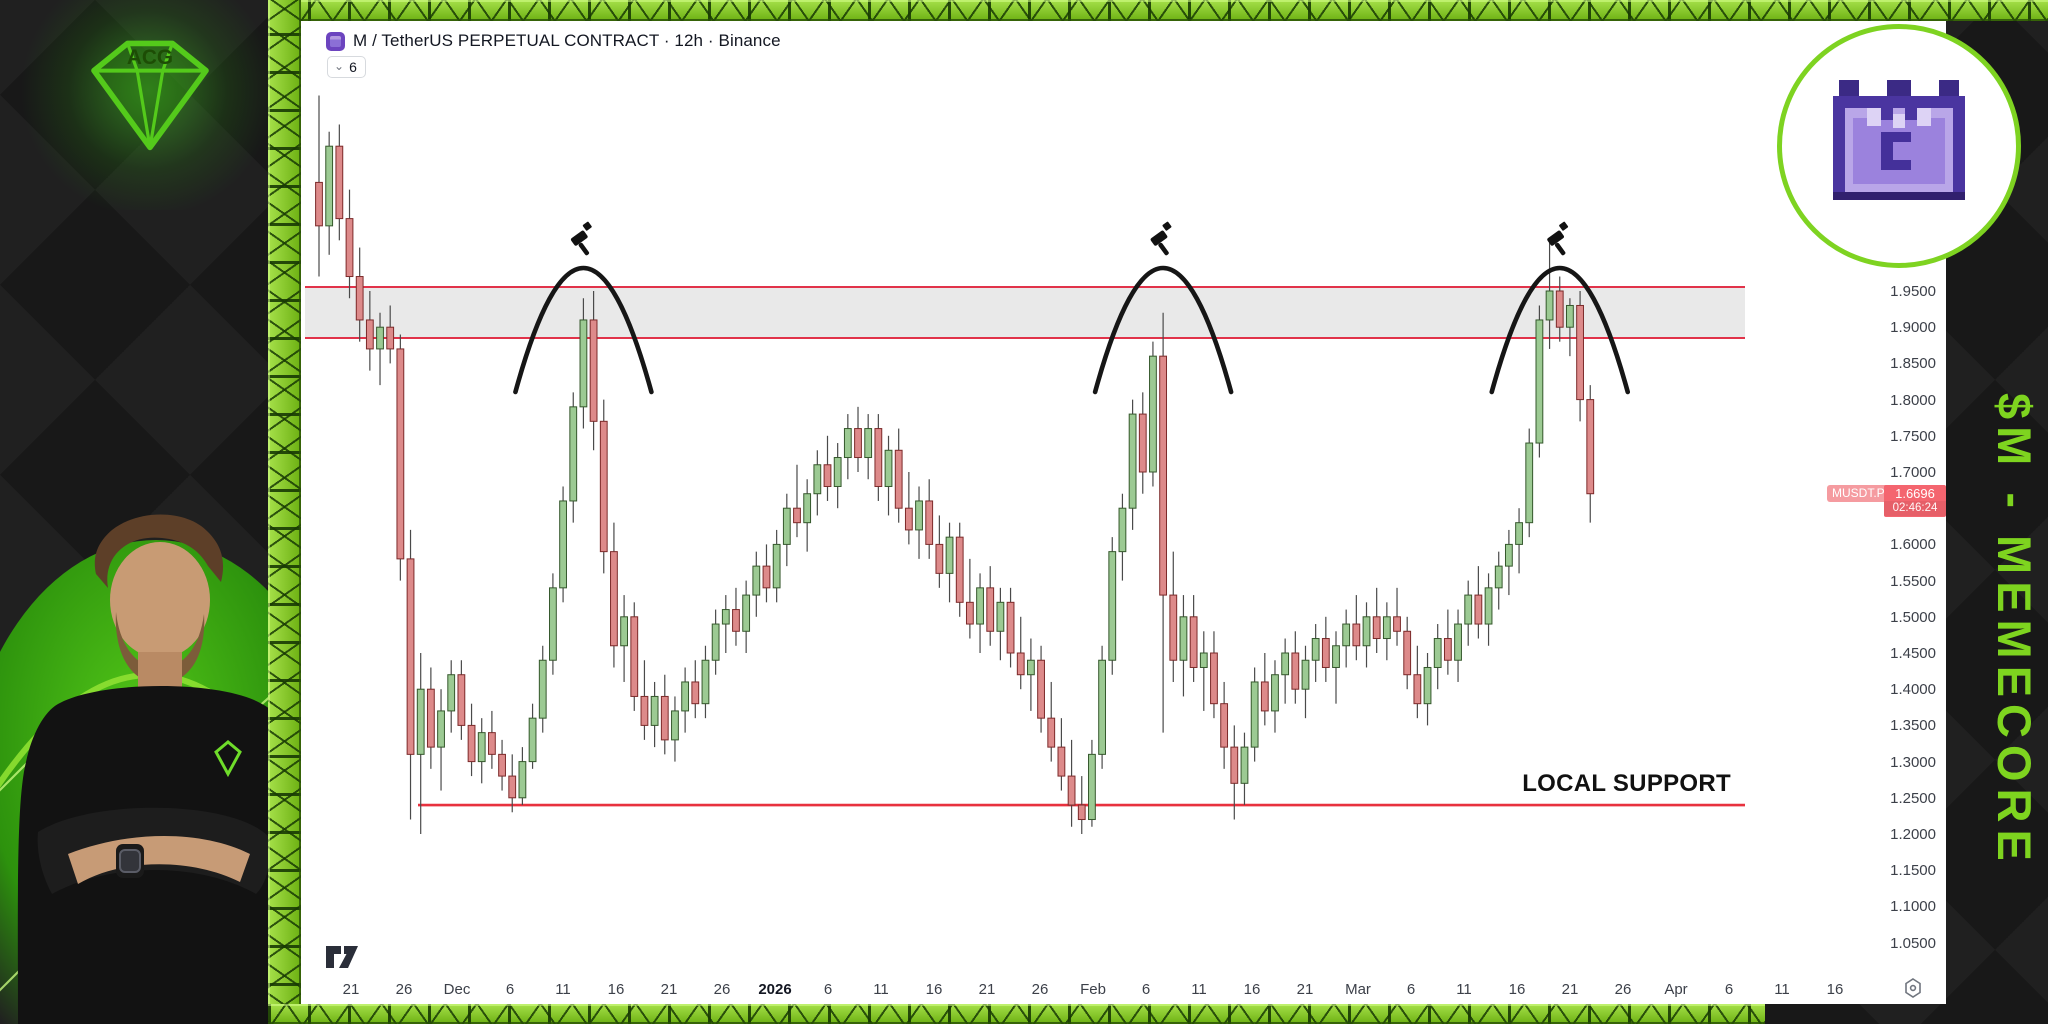  I want to click on face, so click(160, 600).